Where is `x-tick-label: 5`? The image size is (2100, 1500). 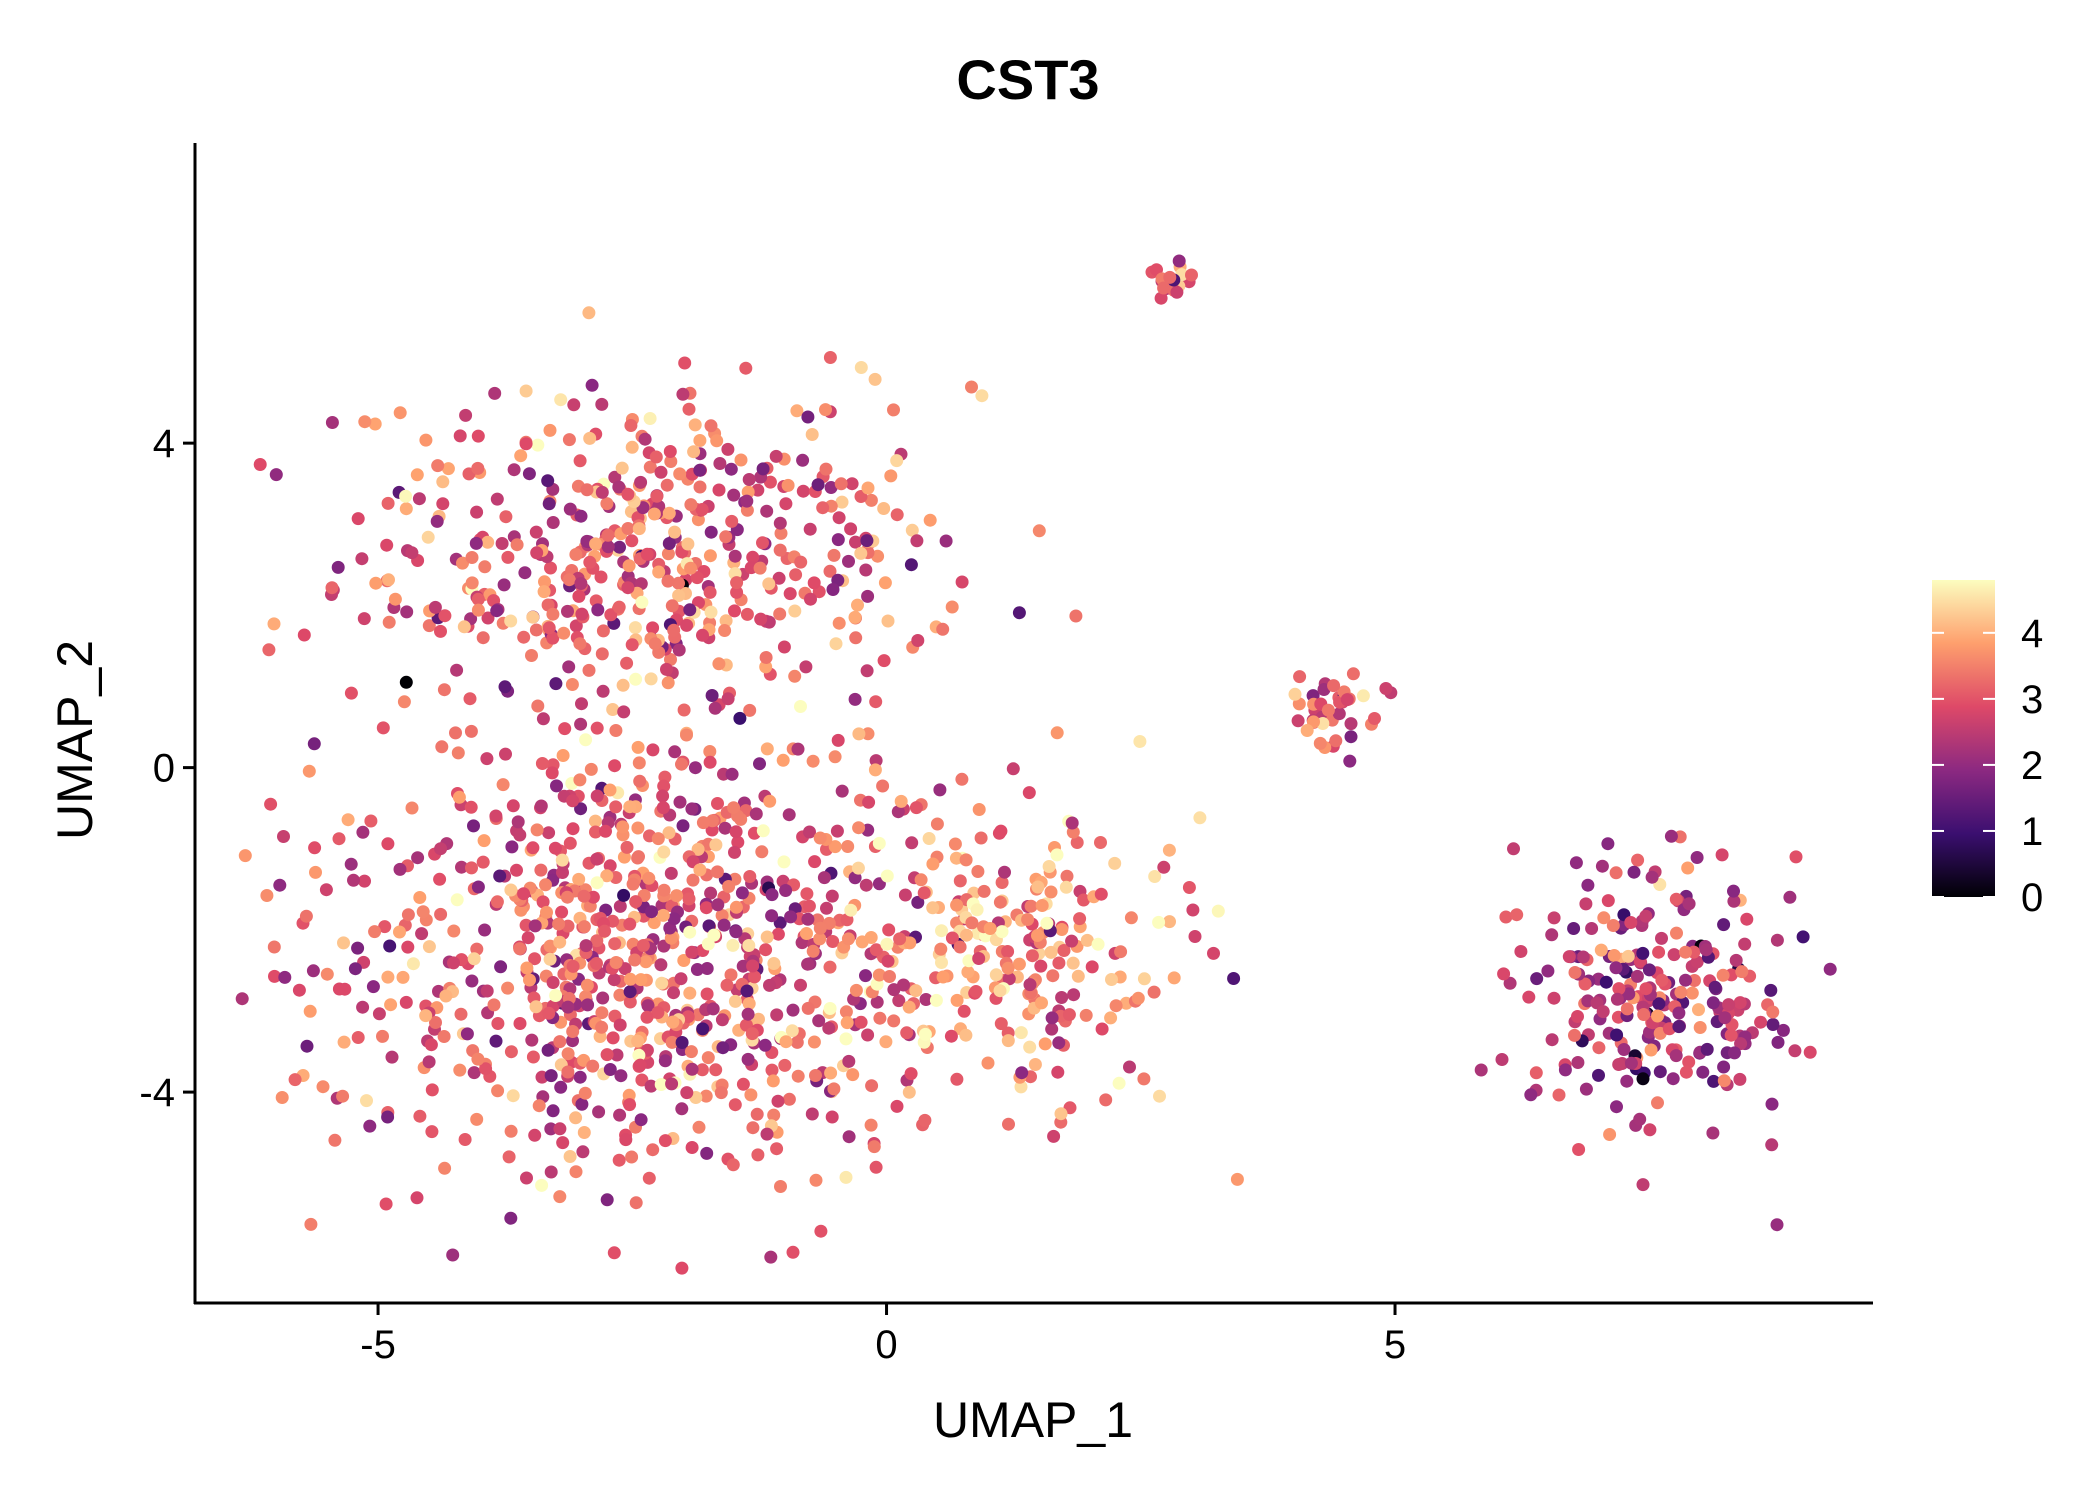 x-tick-label: 5 is located at coordinates (1395, 1345).